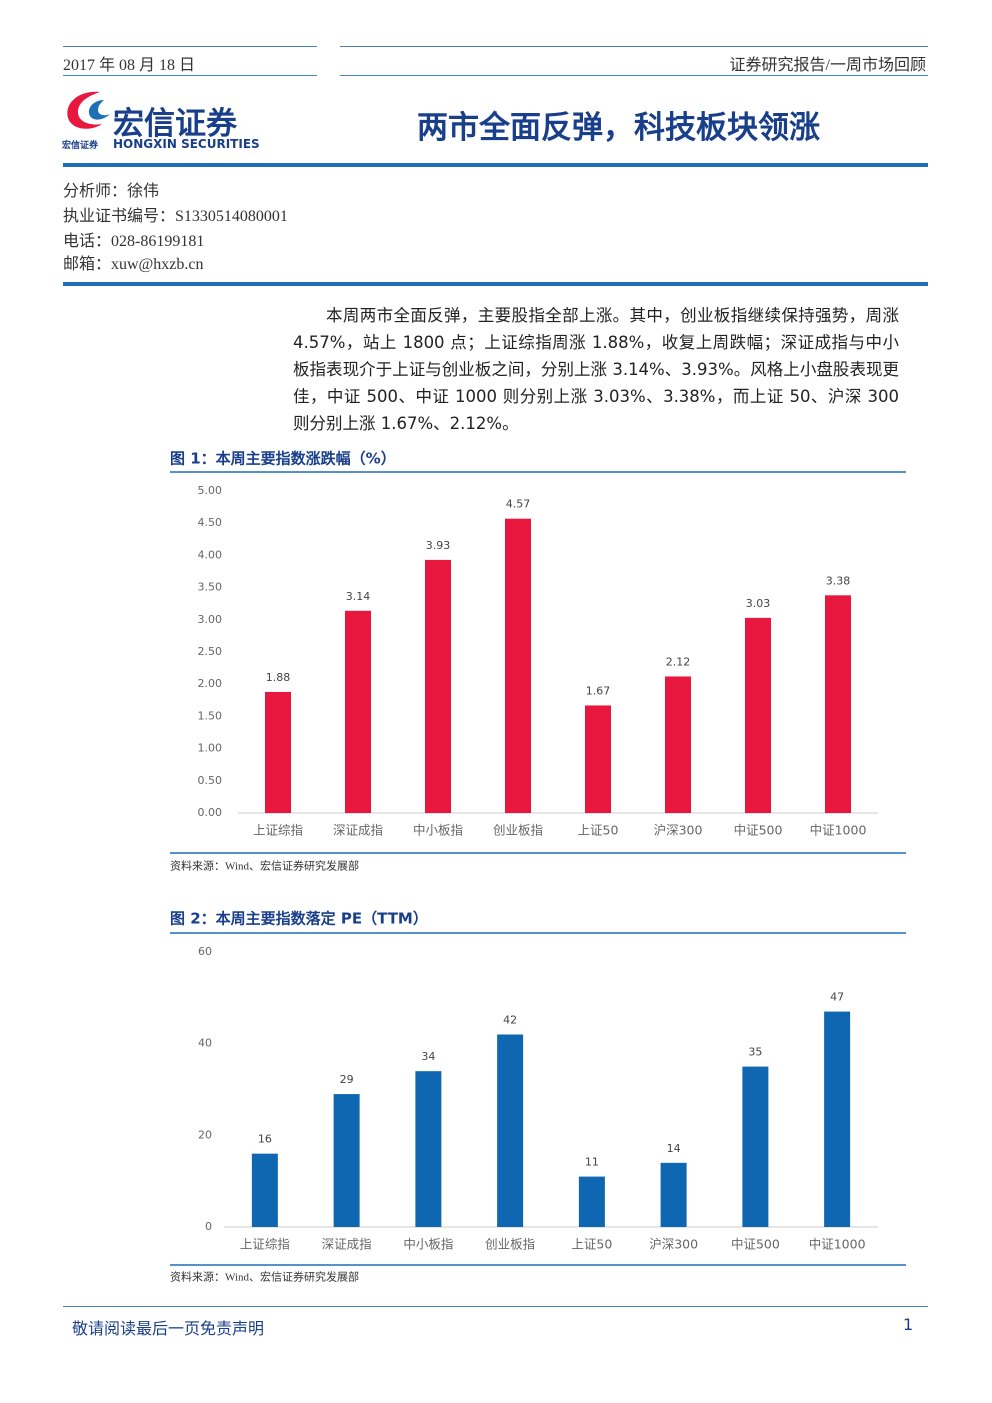  Describe the element at coordinates (618, 128) in the screenshot. I see `report-title: 两市全面反弹，科技板块领涨` at that location.